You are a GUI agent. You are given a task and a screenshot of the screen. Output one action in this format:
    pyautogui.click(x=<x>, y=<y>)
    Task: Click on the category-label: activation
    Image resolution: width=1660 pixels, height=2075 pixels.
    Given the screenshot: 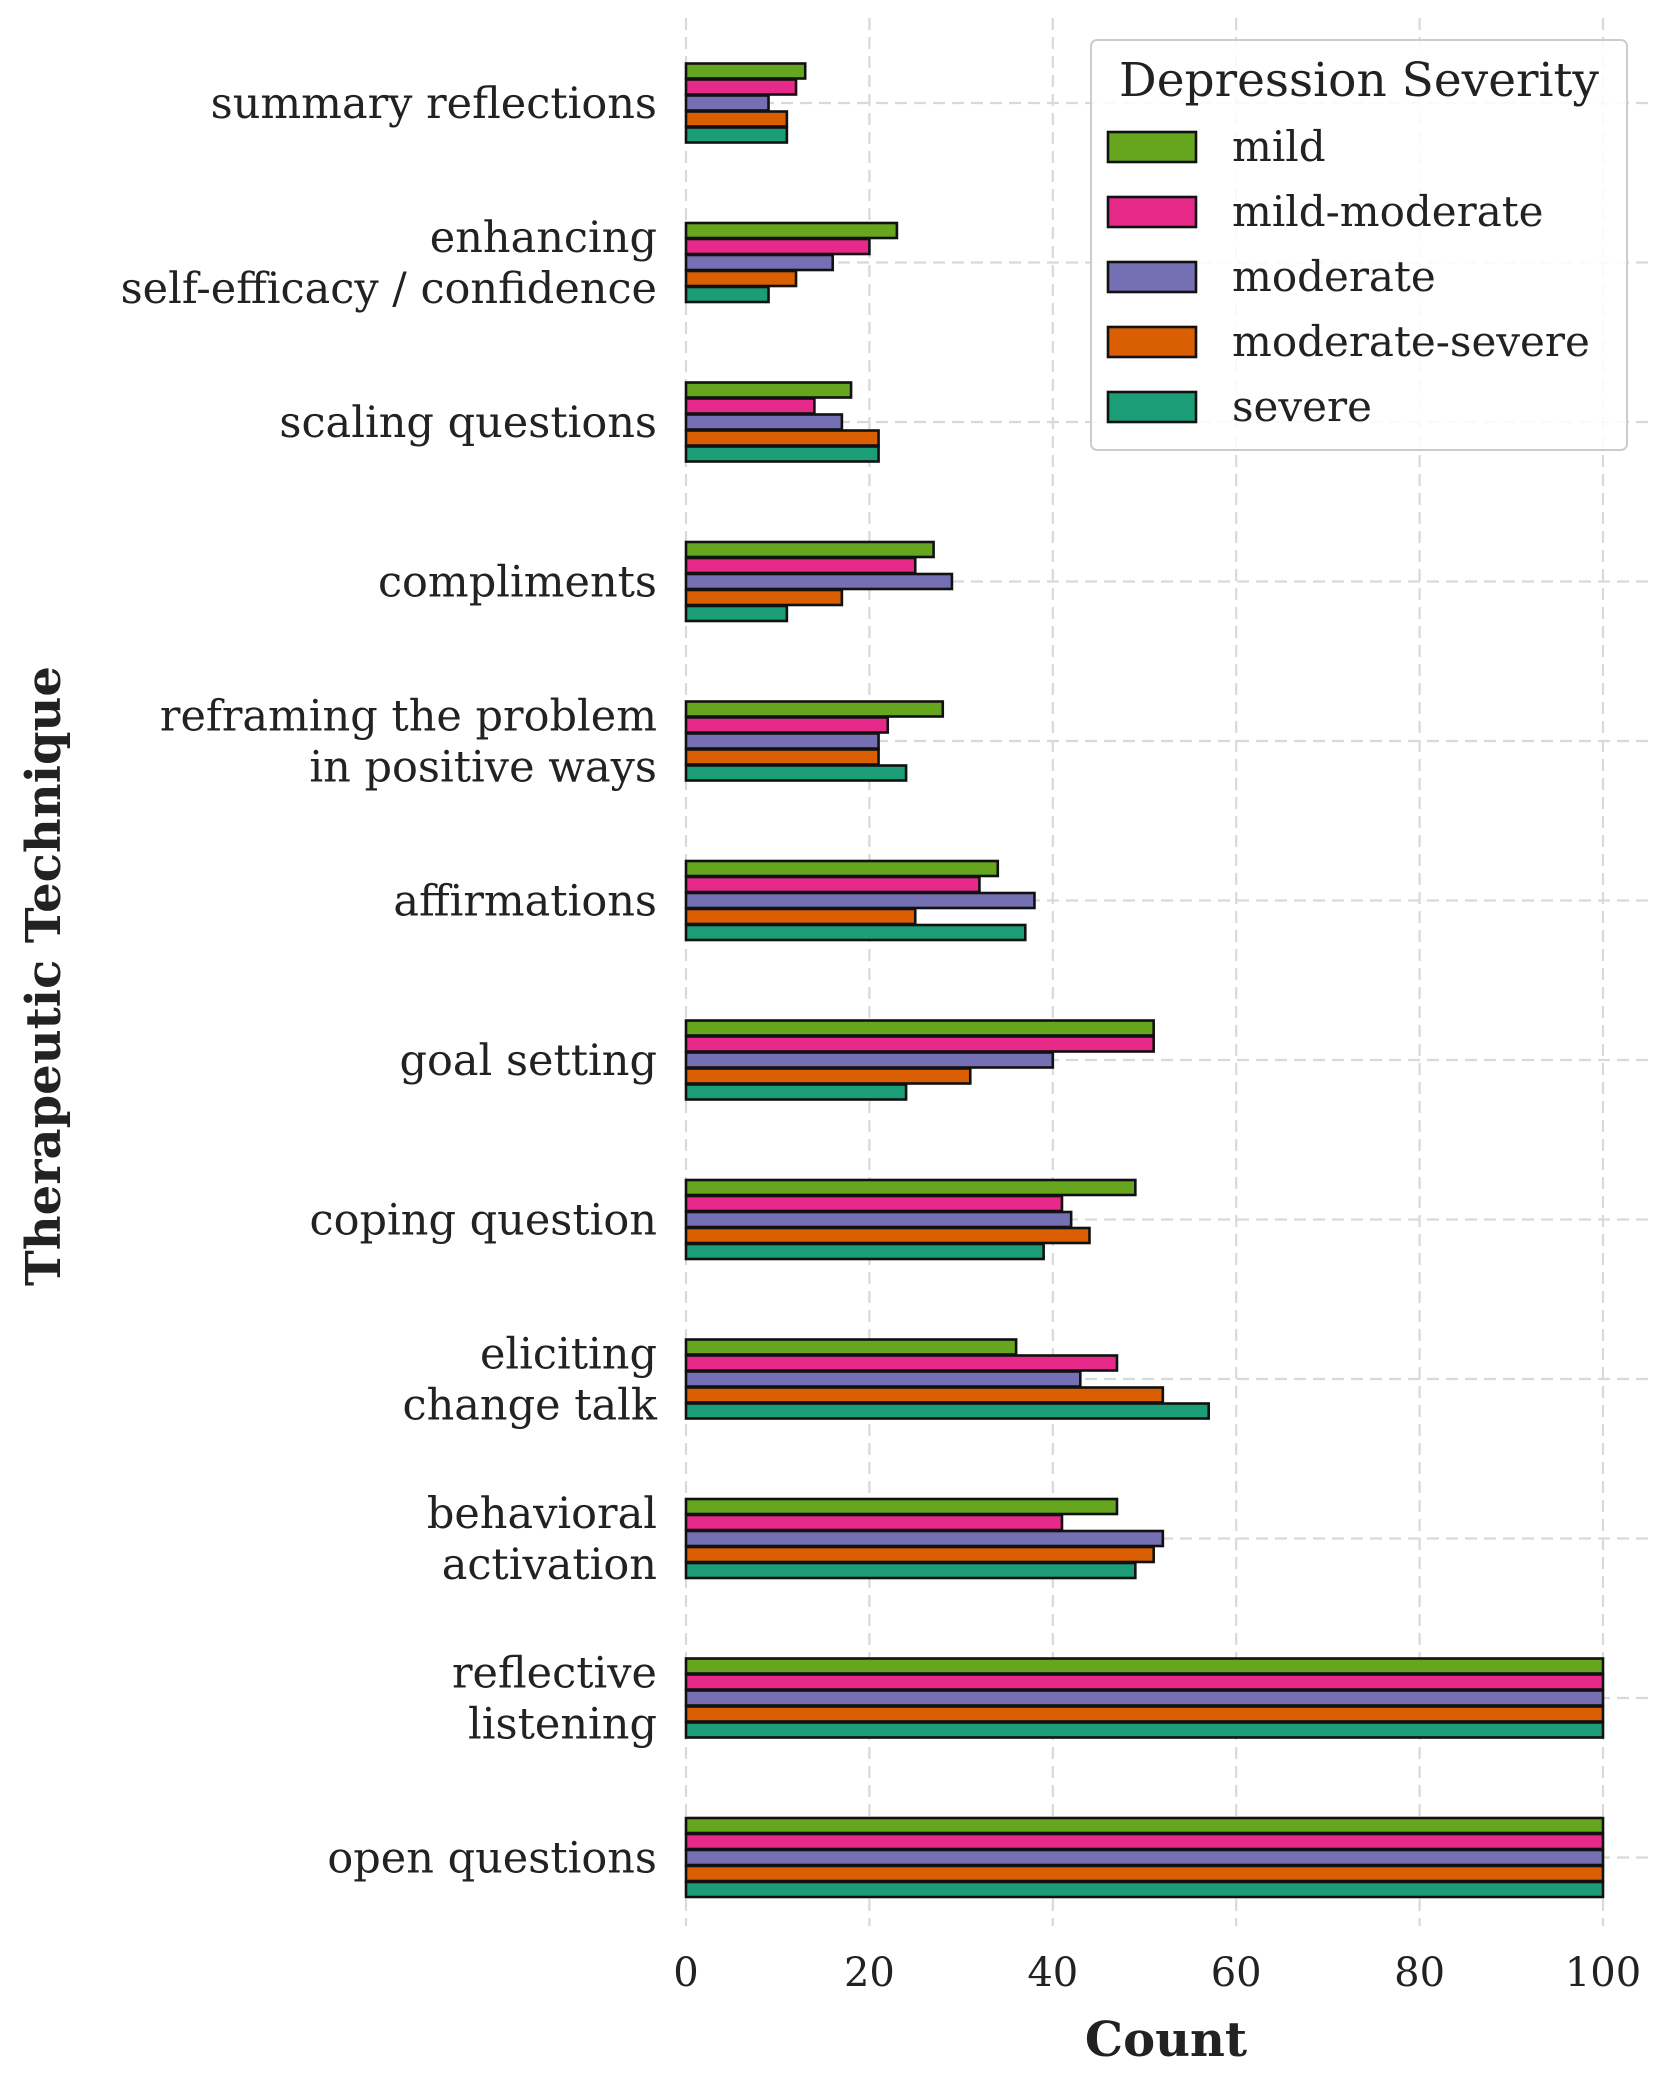 What is the action you would take?
    pyautogui.click(x=549, y=1565)
    